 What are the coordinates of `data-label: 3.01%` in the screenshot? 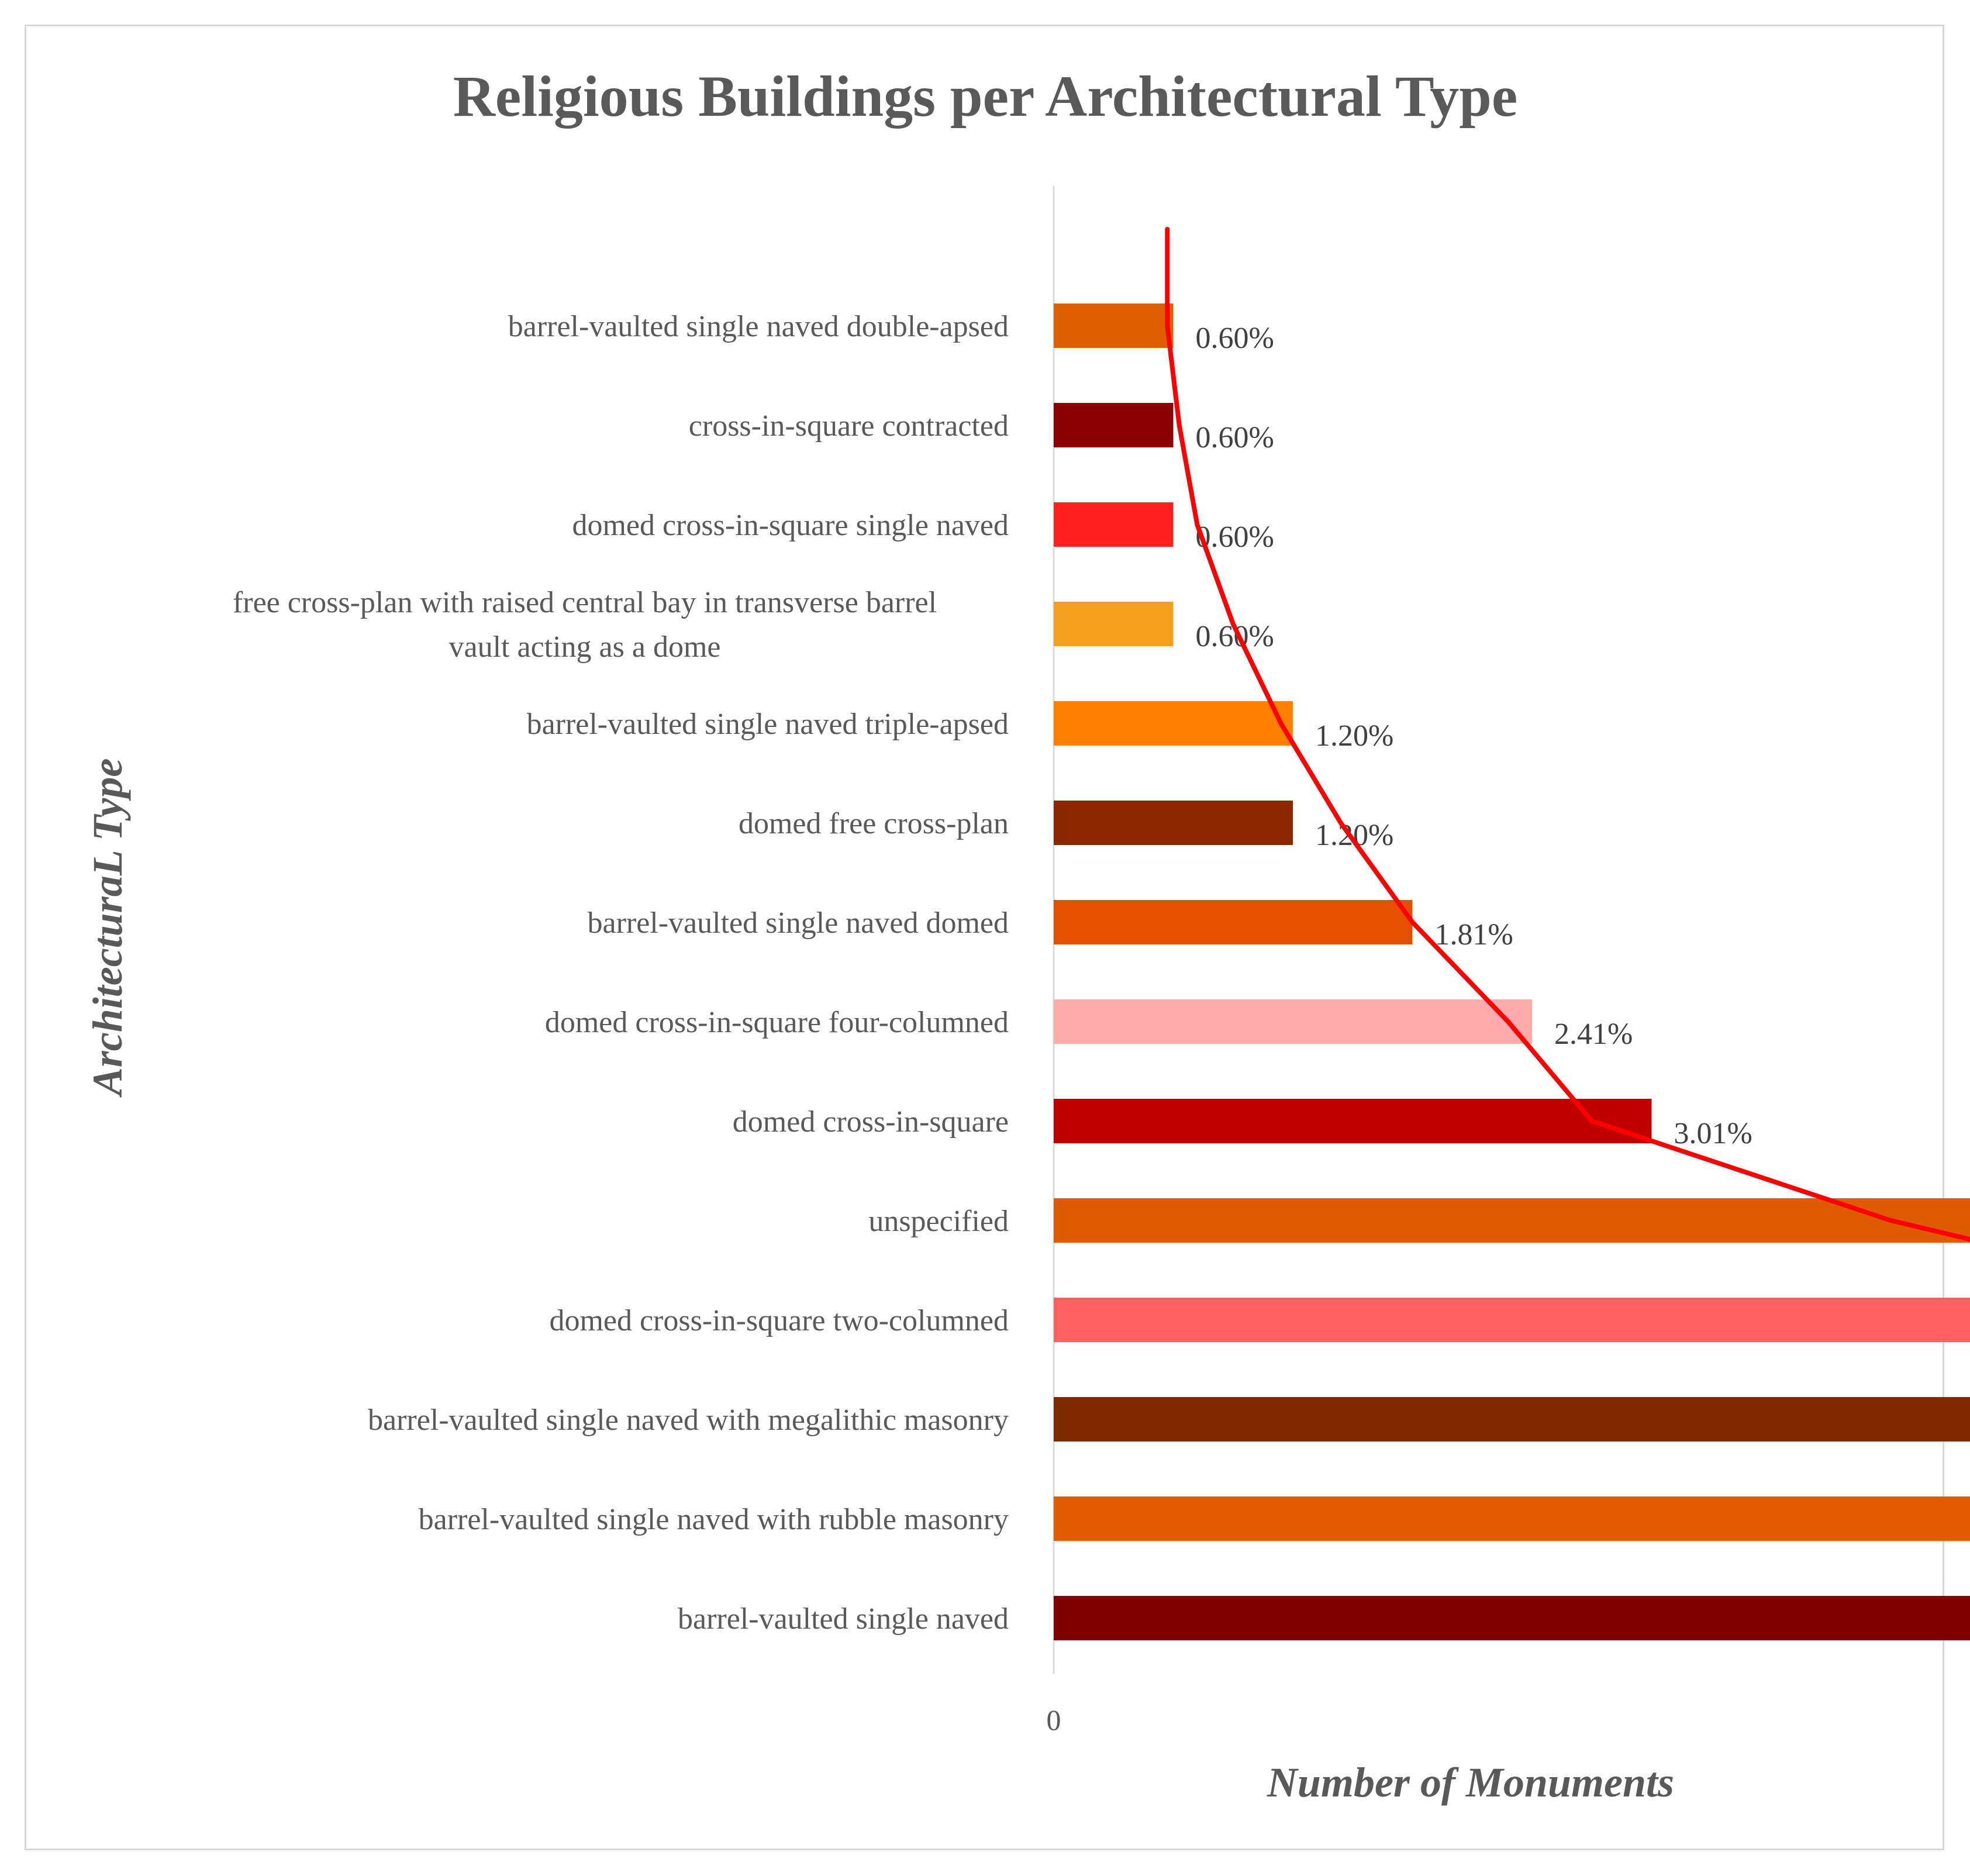 It's located at (1713, 1134).